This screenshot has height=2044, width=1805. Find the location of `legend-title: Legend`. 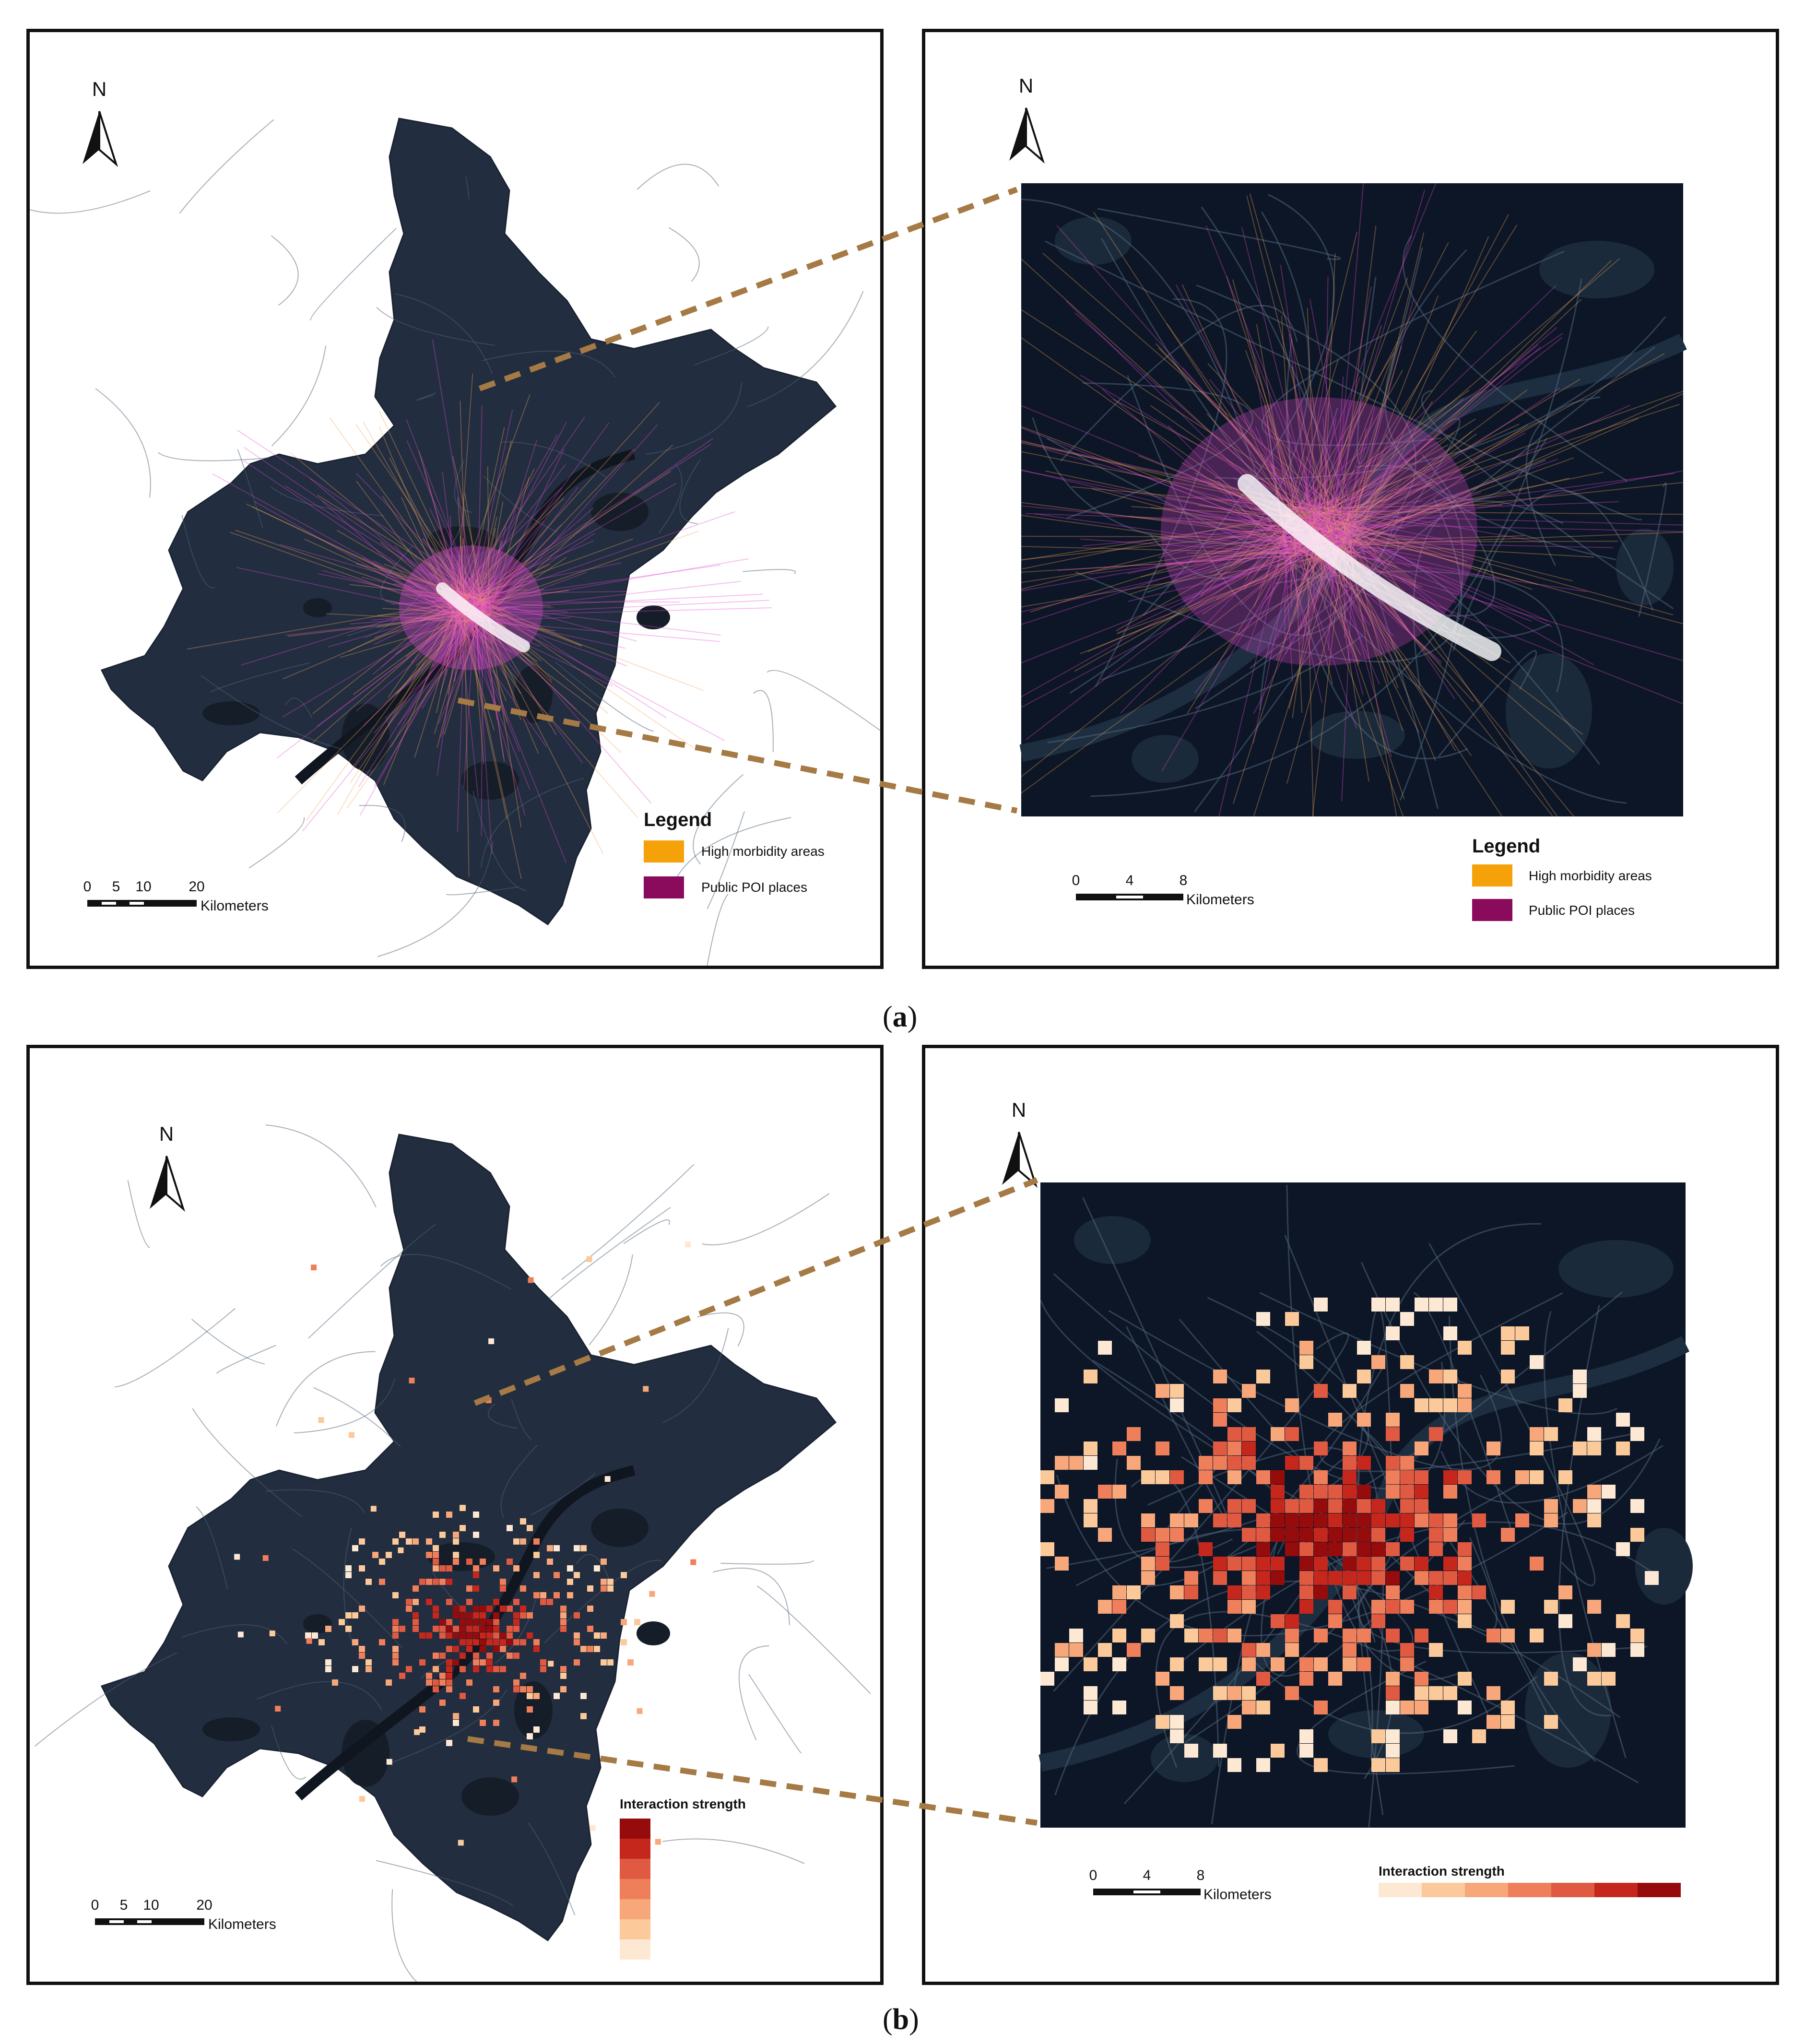

legend-title: Legend is located at coordinates (678, 819).